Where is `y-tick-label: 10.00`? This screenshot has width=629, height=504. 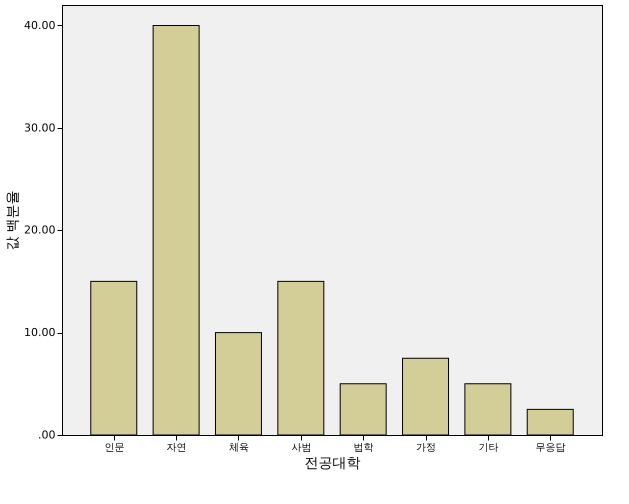 y-tick-label: 10.00 is located at coordinates (40, 333).